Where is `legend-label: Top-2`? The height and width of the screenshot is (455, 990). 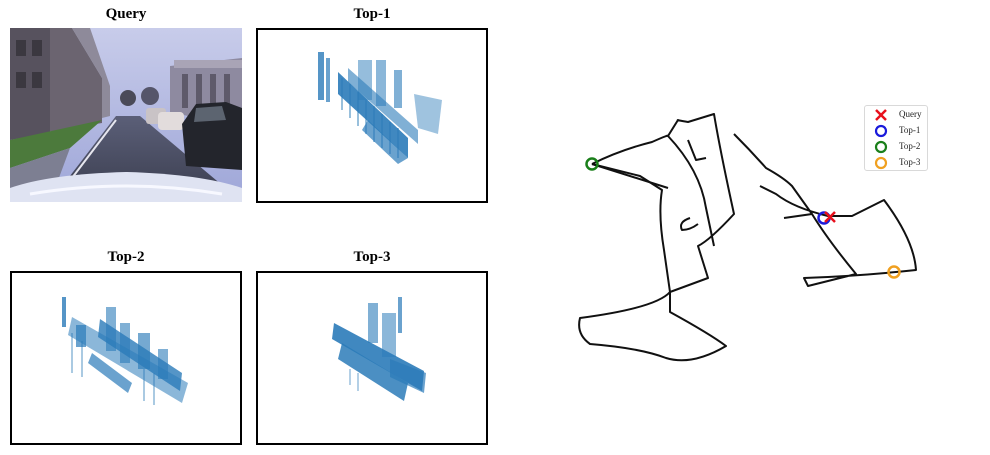
legend-label: Top-2 is located at coordinates (910, 146).